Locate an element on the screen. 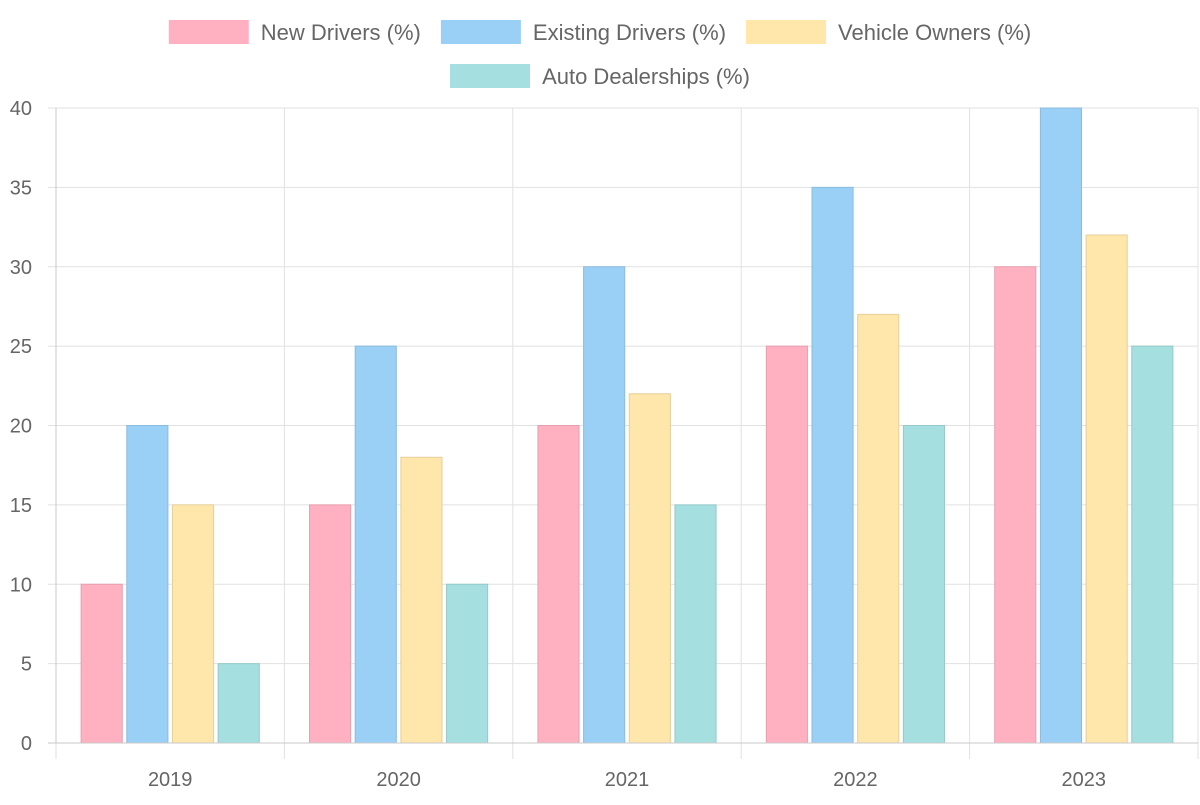 This screenshot has width=1200, height=805. x-tick-label: 2021 is located at coordinates (627, 780).